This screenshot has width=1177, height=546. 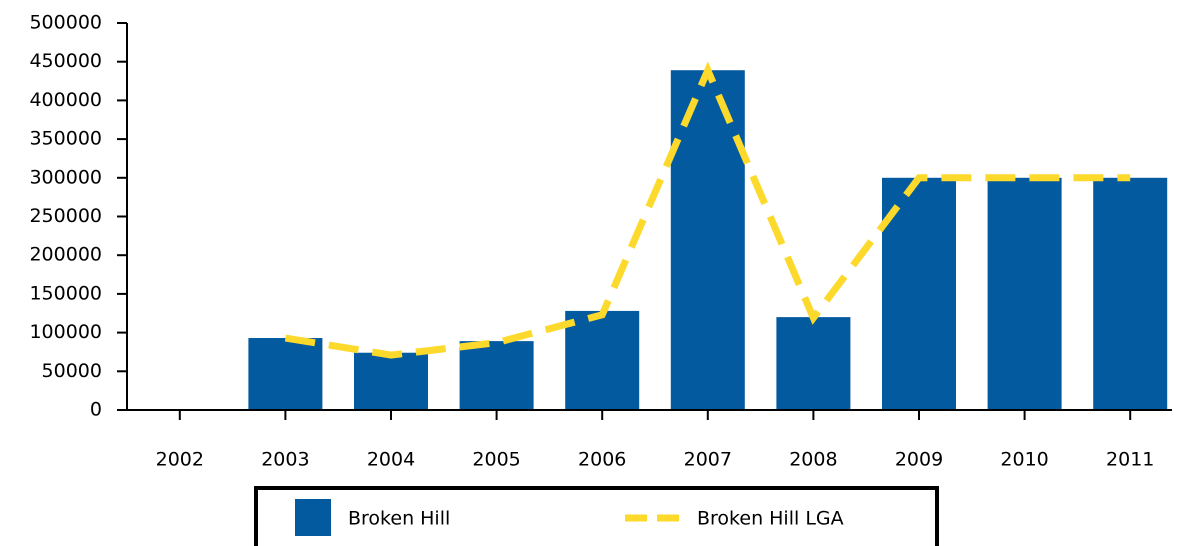 What do you see at coordinates (96, 410) in the screenshot?
I see `y-tick-label: 0` at bounding box center [96, 410].